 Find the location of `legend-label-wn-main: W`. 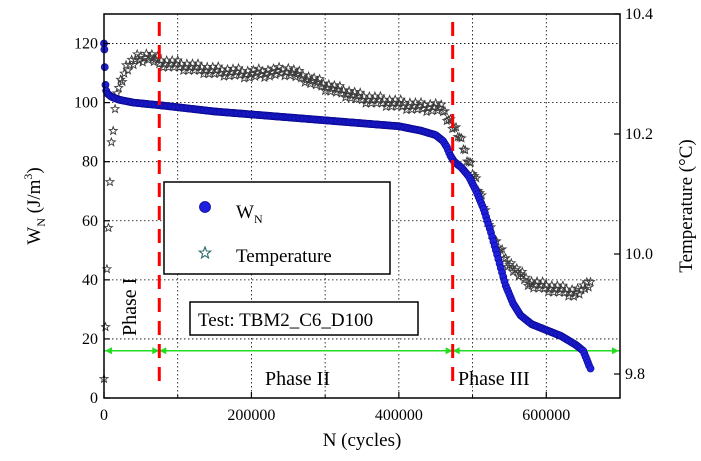

legend-label-wn-main: W is located at coordinates (245, 212).